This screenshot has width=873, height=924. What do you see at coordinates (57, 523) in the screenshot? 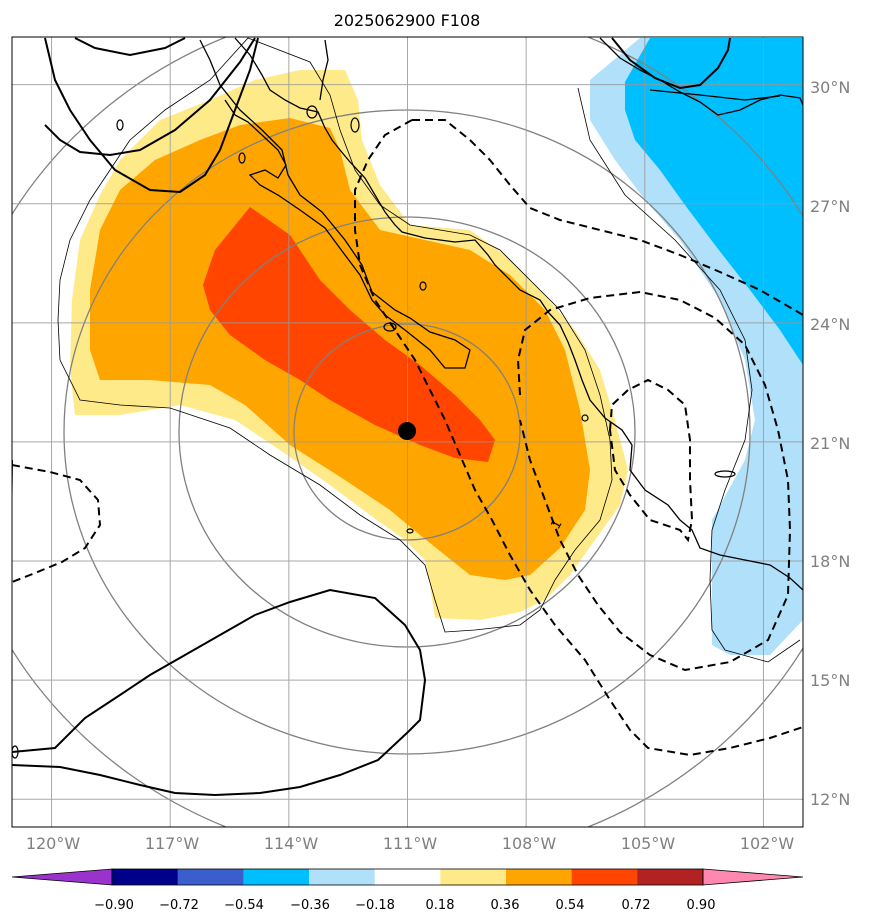
I see `dashed-contour-west` at bounding box center [57, 523].